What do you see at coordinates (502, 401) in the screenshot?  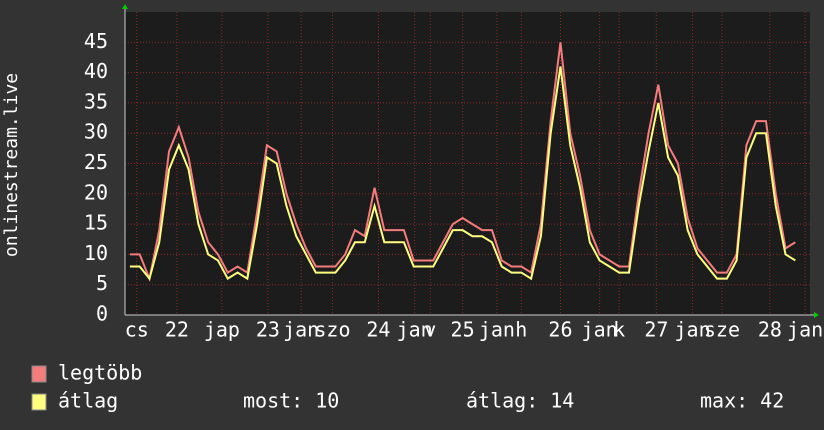 I see `stat-label: átlag:` at bounding box center [502, 401].